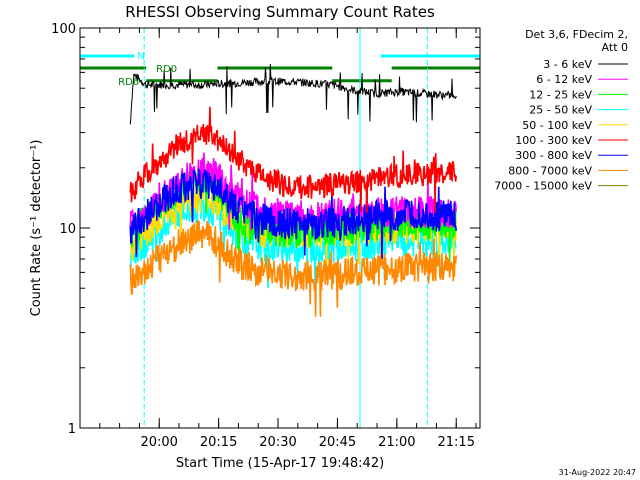 The image size is (640, 480). I want to click on y-axis-label: Count Rate (s⁻¹ detector⁻¹), so click(36, 228).